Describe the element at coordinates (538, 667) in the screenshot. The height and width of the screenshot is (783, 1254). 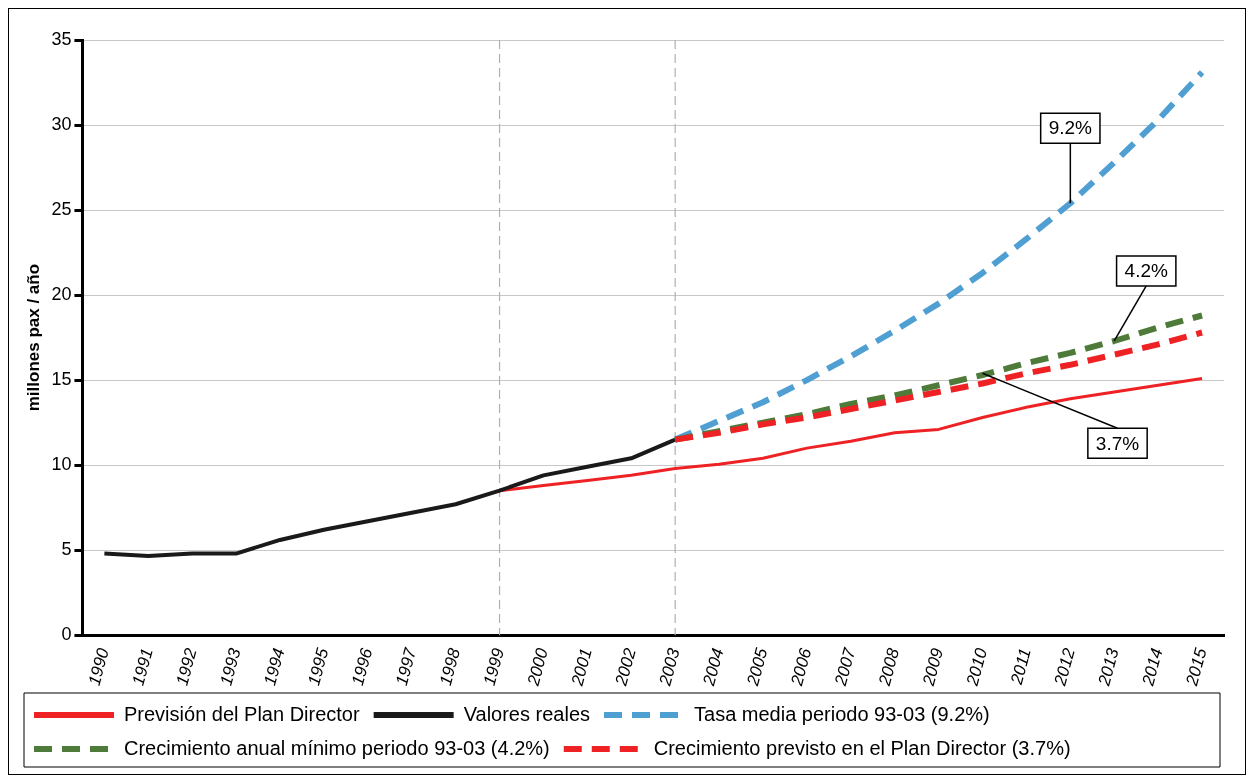
I see `x-tick-label: 2000` at that location.